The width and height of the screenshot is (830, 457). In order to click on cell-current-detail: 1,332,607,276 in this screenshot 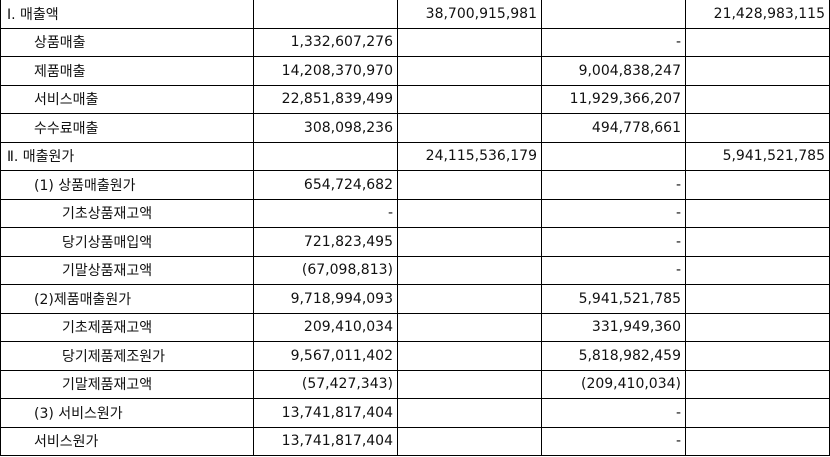, I will do `click(325, 42)`.